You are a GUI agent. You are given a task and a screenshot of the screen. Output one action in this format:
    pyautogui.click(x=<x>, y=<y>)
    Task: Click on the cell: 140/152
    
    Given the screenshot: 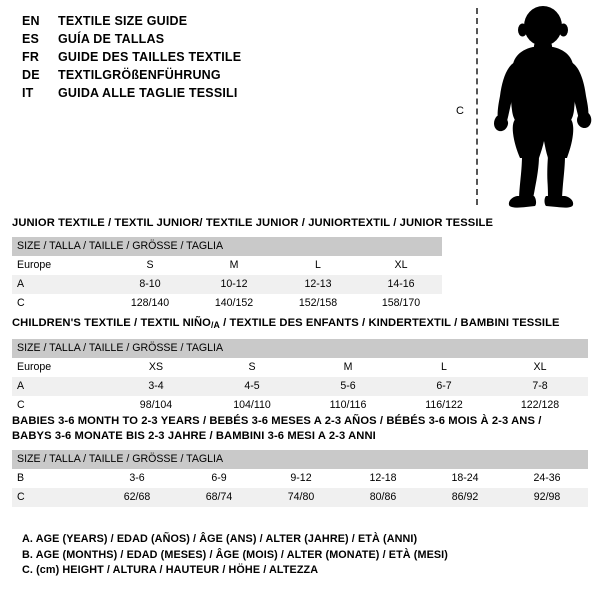 What is the action you would take?
    pyautogui.click(x=234, y=303)
    